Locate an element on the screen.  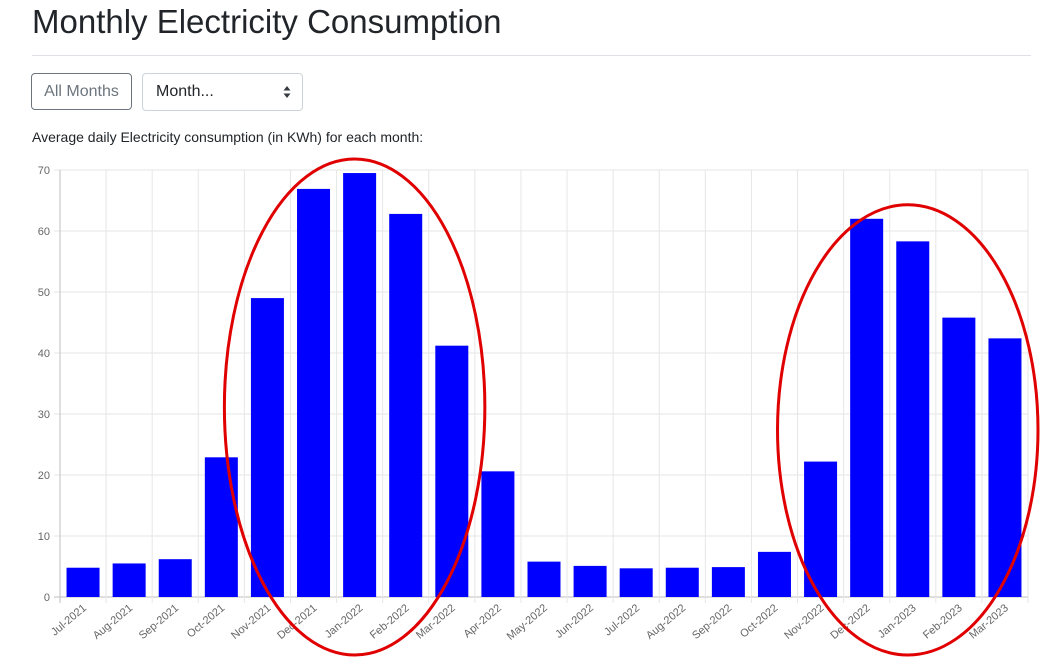
y-tick-label: 30 is located at coordinates (44, 415).